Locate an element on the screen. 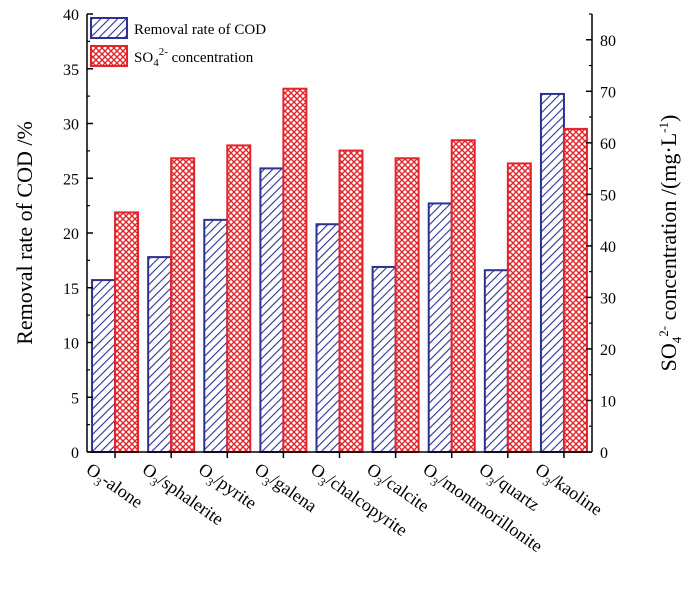 This screenshot has height=607, width=700. left-tick-label: 40 is located at coordinates (71, 15).